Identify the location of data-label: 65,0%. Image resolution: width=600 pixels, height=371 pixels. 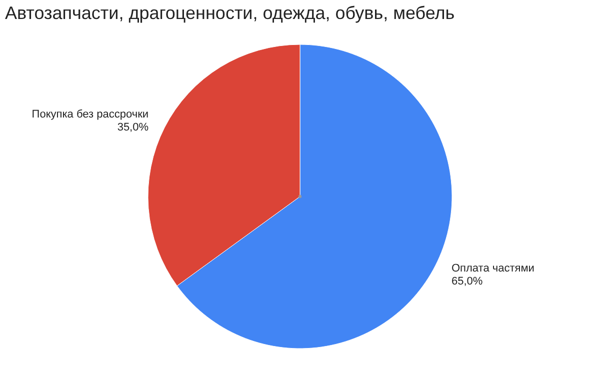
(467, 282).